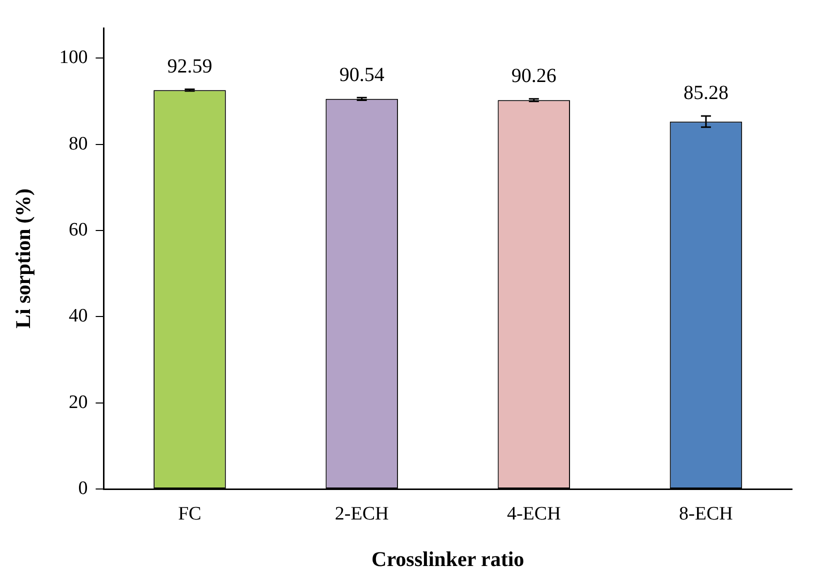 This screenshot has height=585, width=820. Describe the element at coordinates (534, 513) in the screenshot. I see `x-tick-label: 4-ECH` at that location.